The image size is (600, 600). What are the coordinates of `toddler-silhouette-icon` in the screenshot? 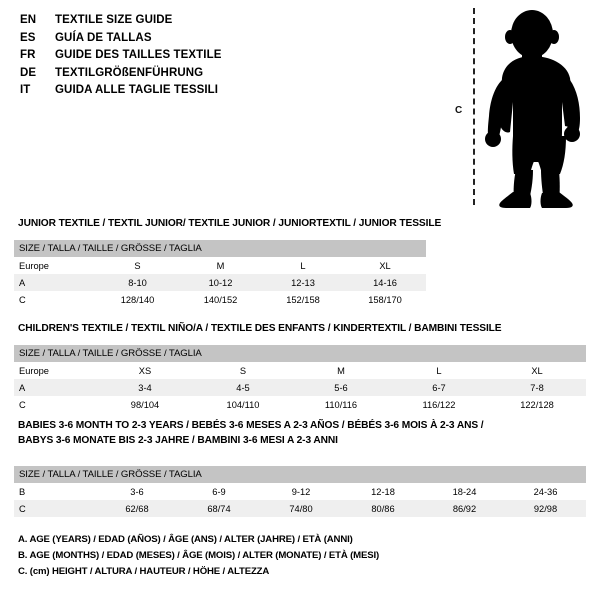 It's located at (532, 109).